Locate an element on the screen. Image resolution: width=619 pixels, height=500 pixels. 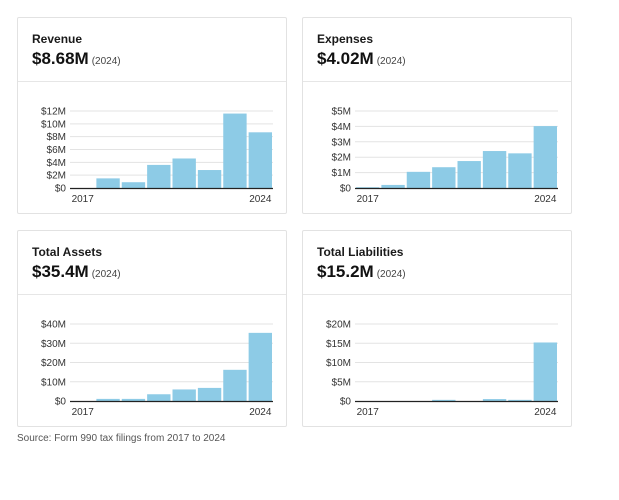
card-value: $4.02M is located at coordinates (345, 58).